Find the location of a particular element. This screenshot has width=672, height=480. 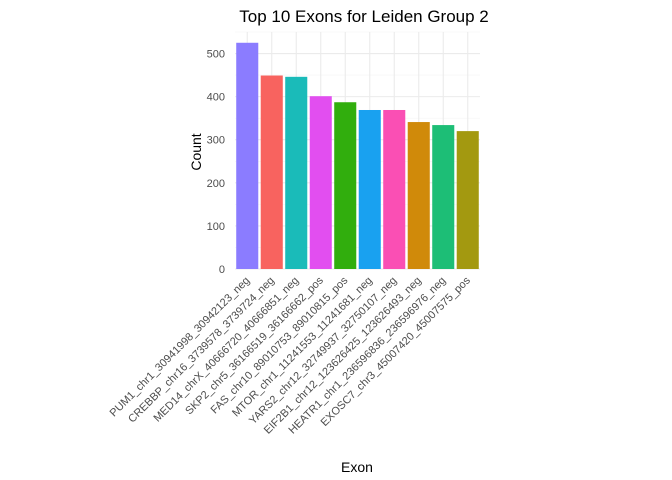

y-tick-label: 0 is located at coordinates (222, 270).